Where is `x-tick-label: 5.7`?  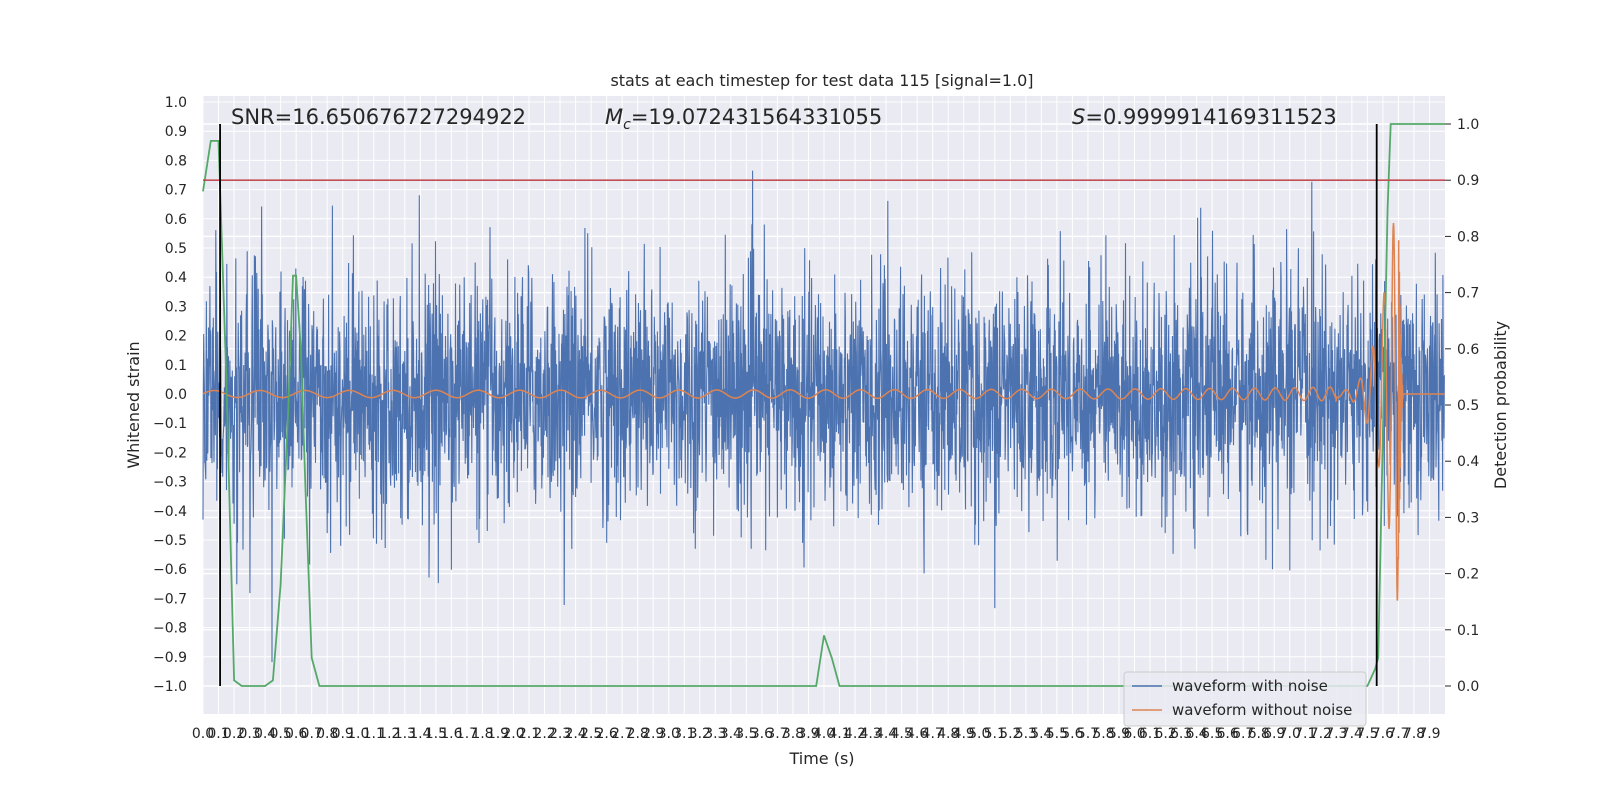
x-tick-label: 5.7 is located at coordinates (1088, 734).